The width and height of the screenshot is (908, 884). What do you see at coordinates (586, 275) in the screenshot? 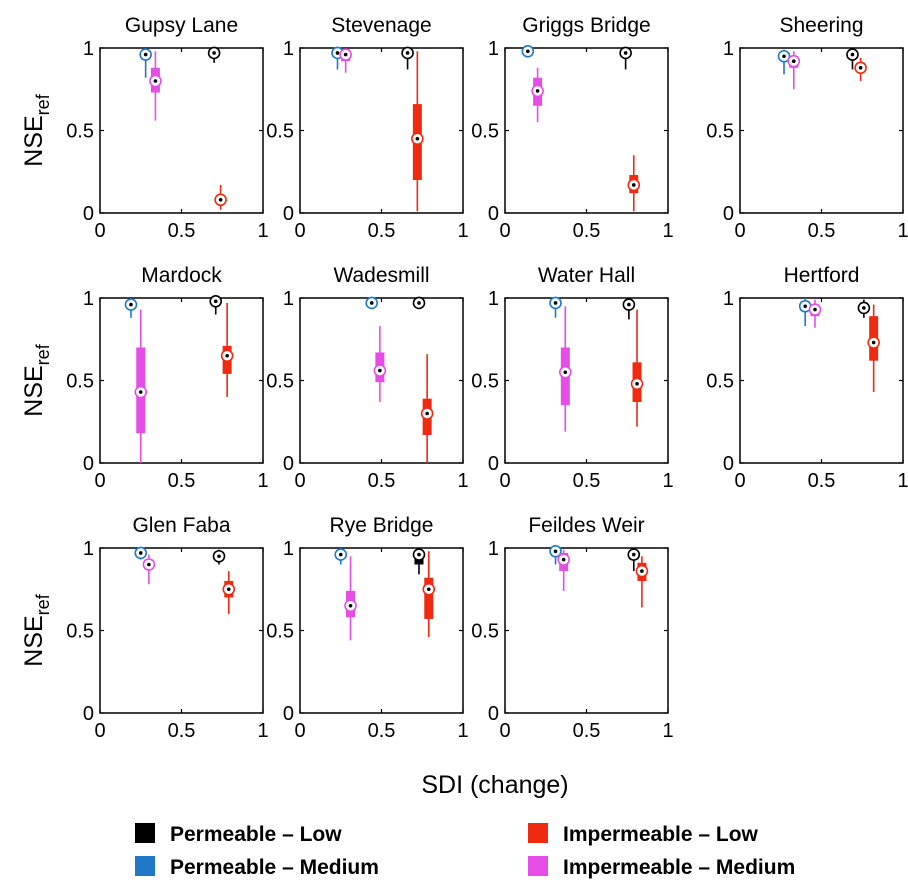
I see `panel-title: Water Hall` at bounding box center [586, 275].